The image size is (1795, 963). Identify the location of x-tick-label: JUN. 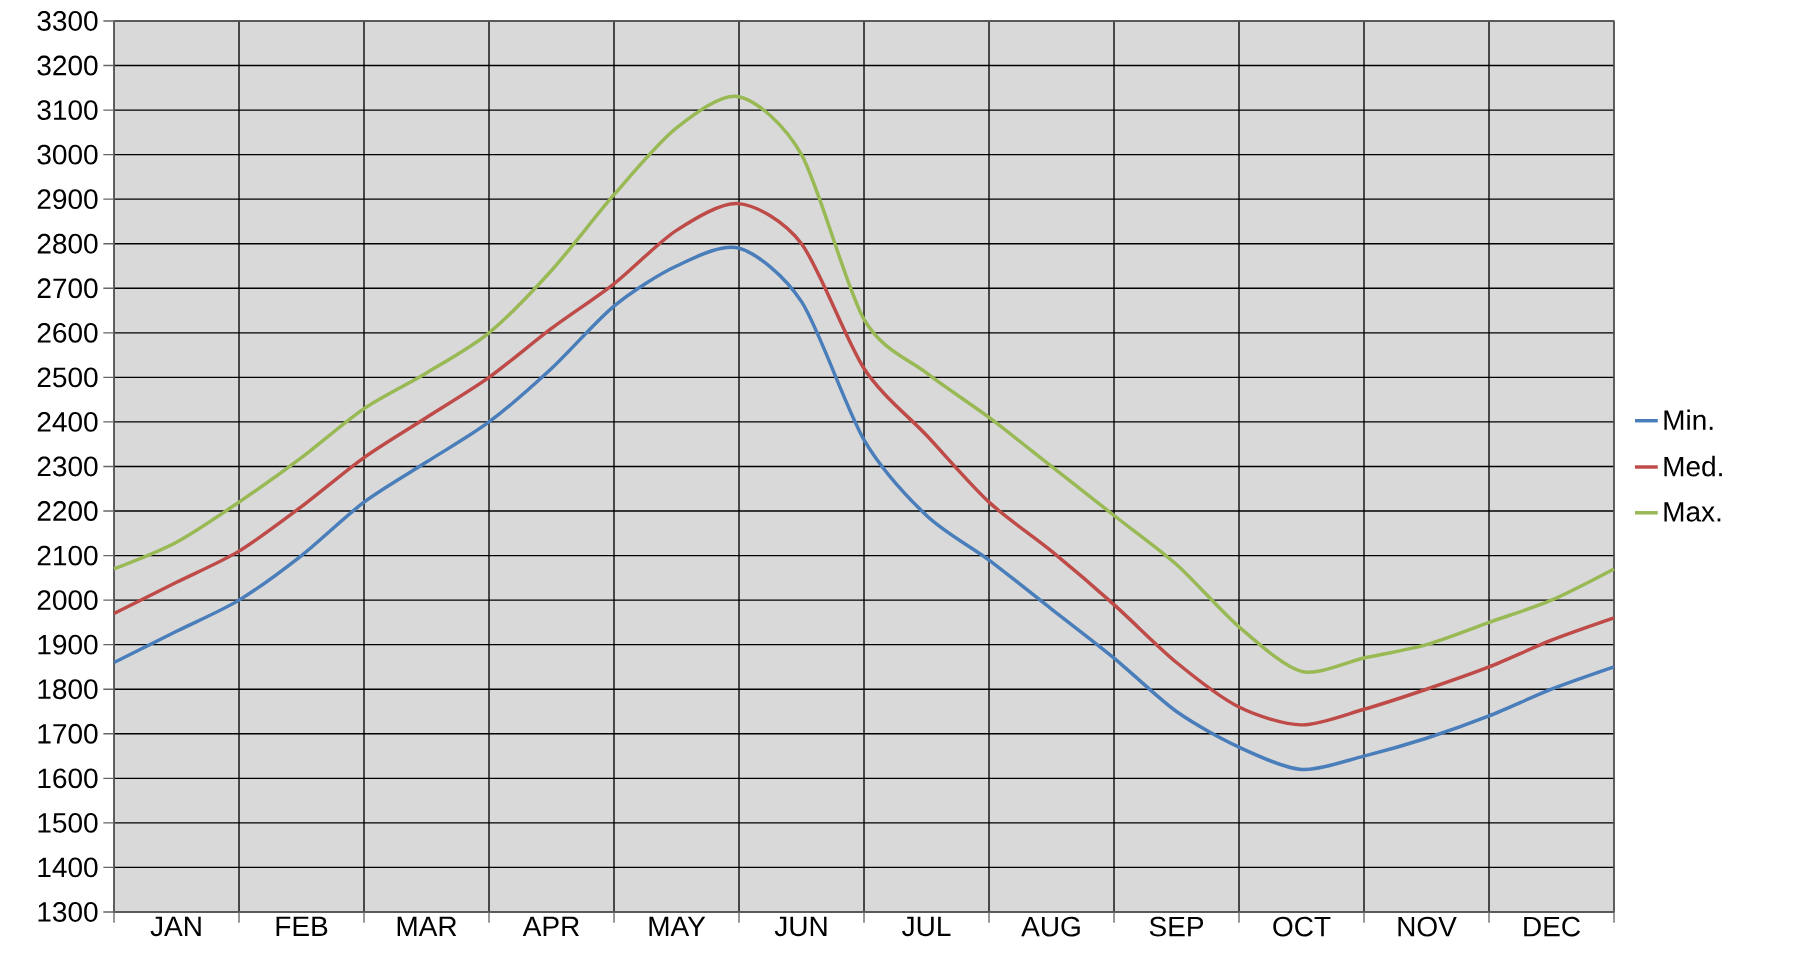
(800, 926).